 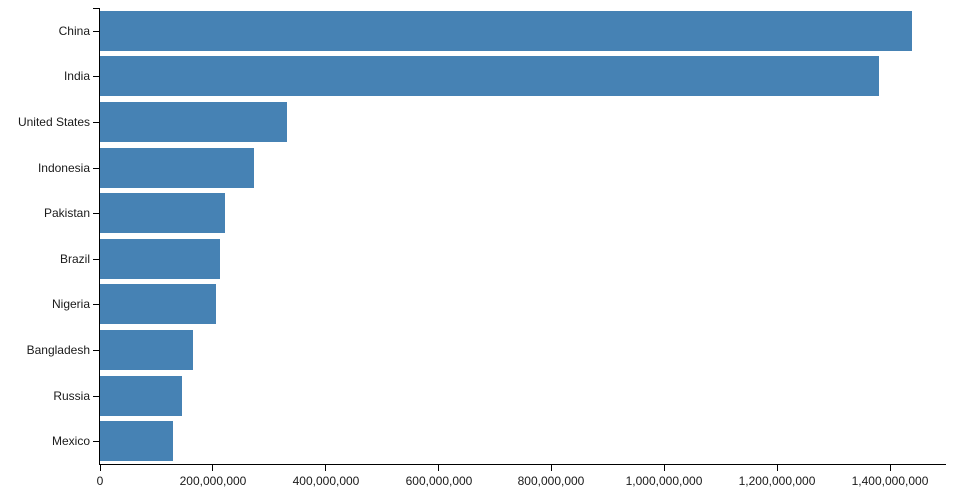 What do you see at coordinates (99, 236) in the screenshot?
I see `y-axis-line` at bounding box center [99, 236].